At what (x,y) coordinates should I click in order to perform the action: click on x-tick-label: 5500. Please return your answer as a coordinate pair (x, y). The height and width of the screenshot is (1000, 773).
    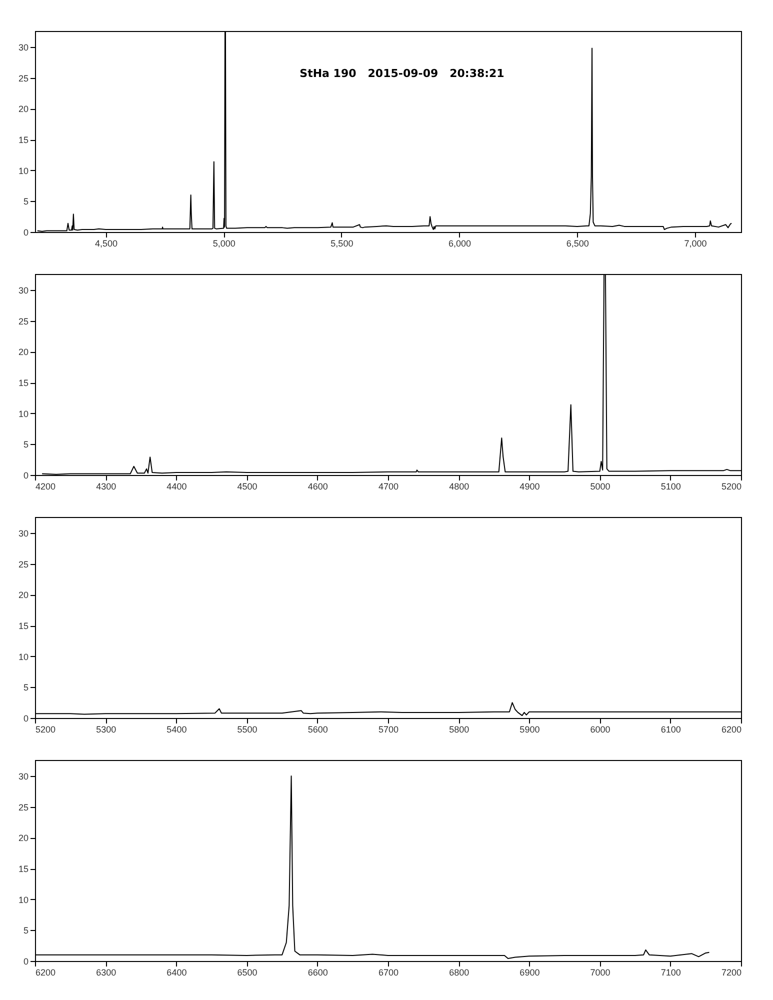
    Looking at the image, I should click on (247, 729).